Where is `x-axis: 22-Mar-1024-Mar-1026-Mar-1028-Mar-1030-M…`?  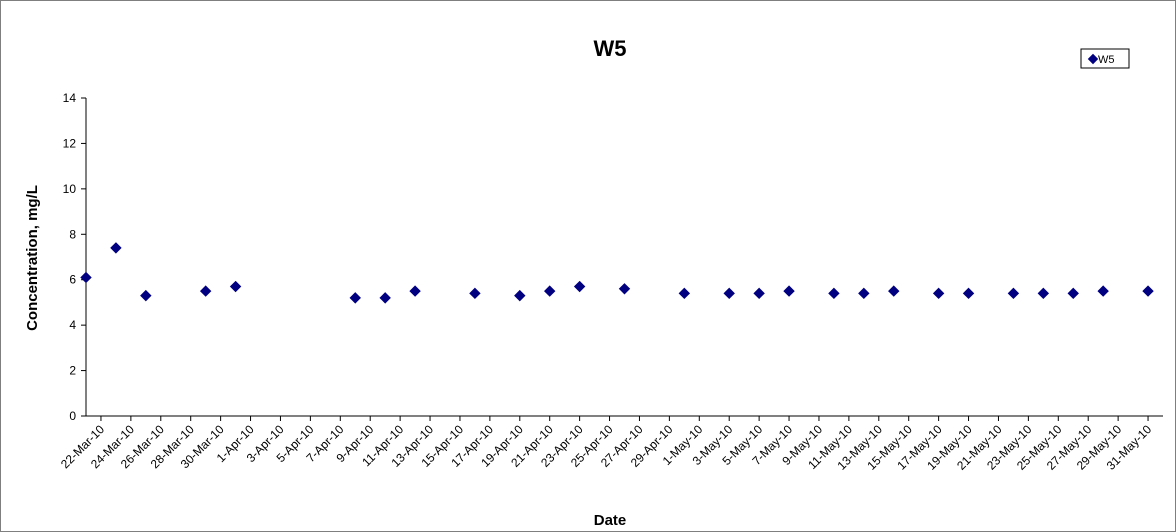 x-axis: 22-Mar-1024-Mar-1026-Mar-1028-Mar-1030-M… is located at coordinates (610, 444).